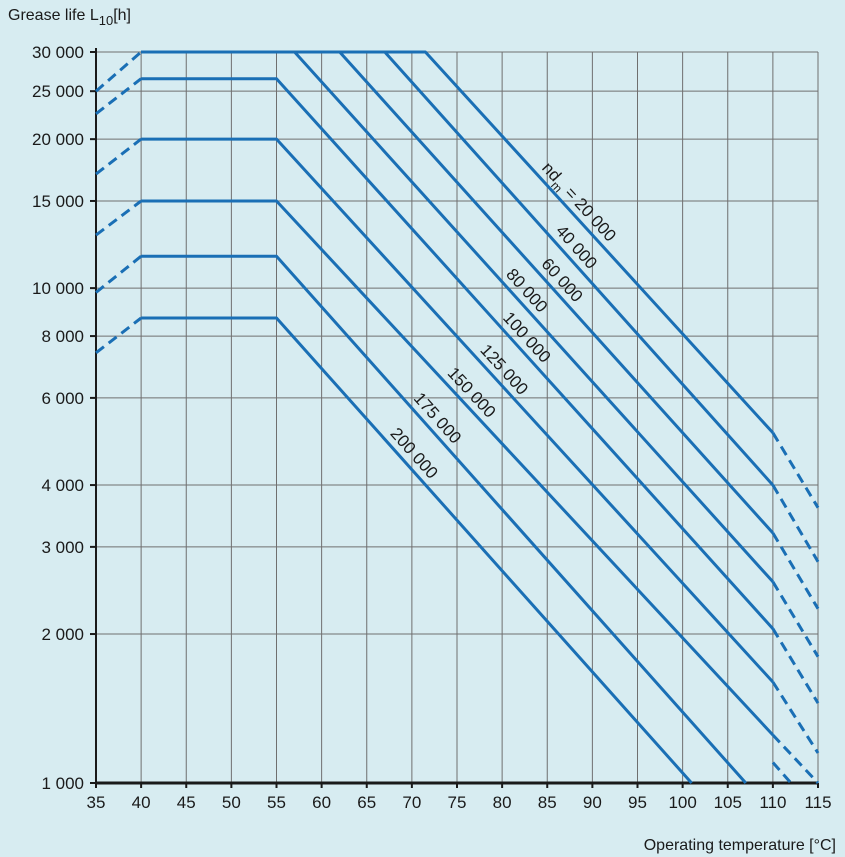 The image size is (845, 857). I want to click on y-tick-label: 6 000, so click(62, 398).